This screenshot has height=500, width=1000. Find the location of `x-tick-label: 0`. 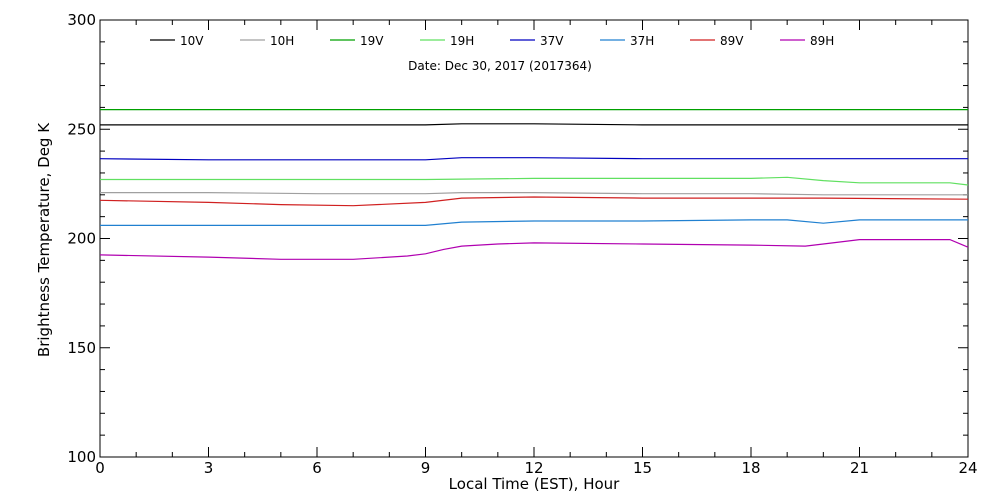

x-tick-label: 0 is located at coordinates (100, 468).